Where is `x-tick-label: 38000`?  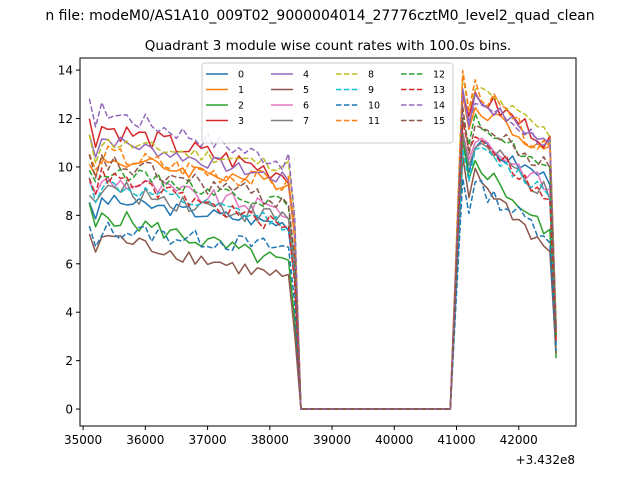
x-tick-label: 38000 is located at coordinates (270, 440).